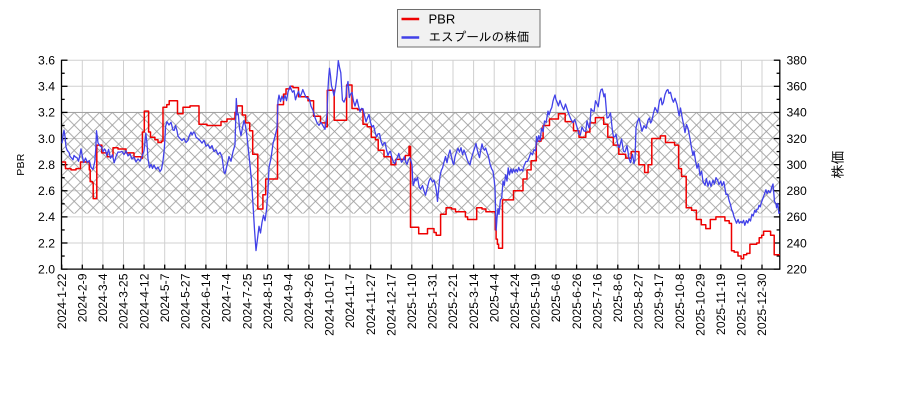  What do you see at coordinates (797, 61) in the screenshot?
I see `svg-text: 380` at bounding box center [797, 61].